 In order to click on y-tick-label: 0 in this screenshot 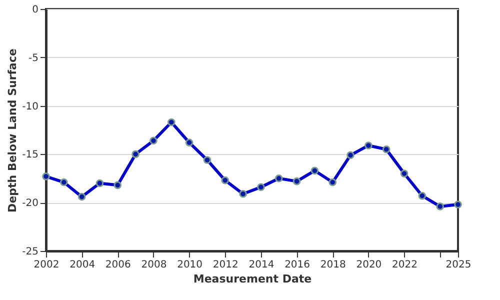, I will do `click(35, 10)`.